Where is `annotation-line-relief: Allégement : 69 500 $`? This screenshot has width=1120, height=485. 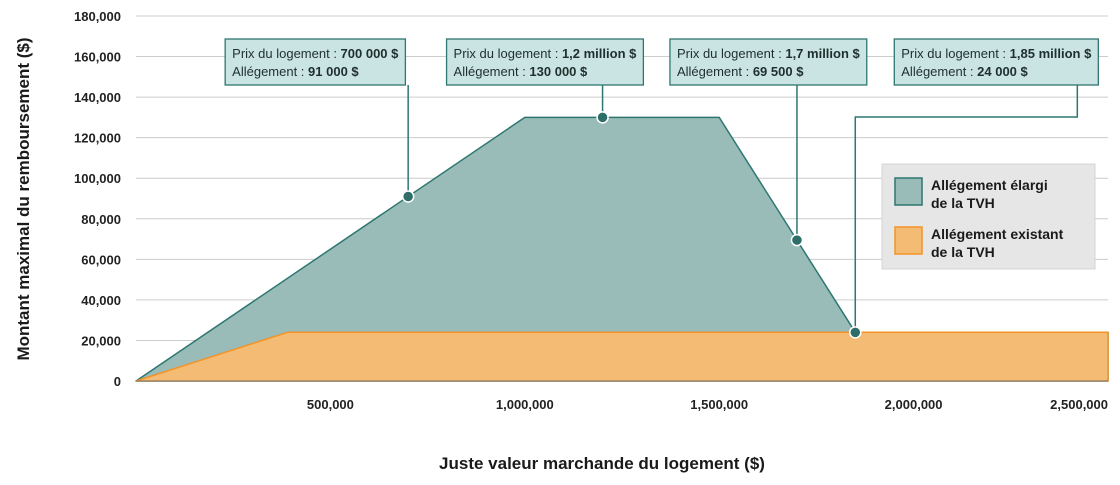
annotation-line-relief: Allégement : 69 500 $ is located at coordinates (740, 71).